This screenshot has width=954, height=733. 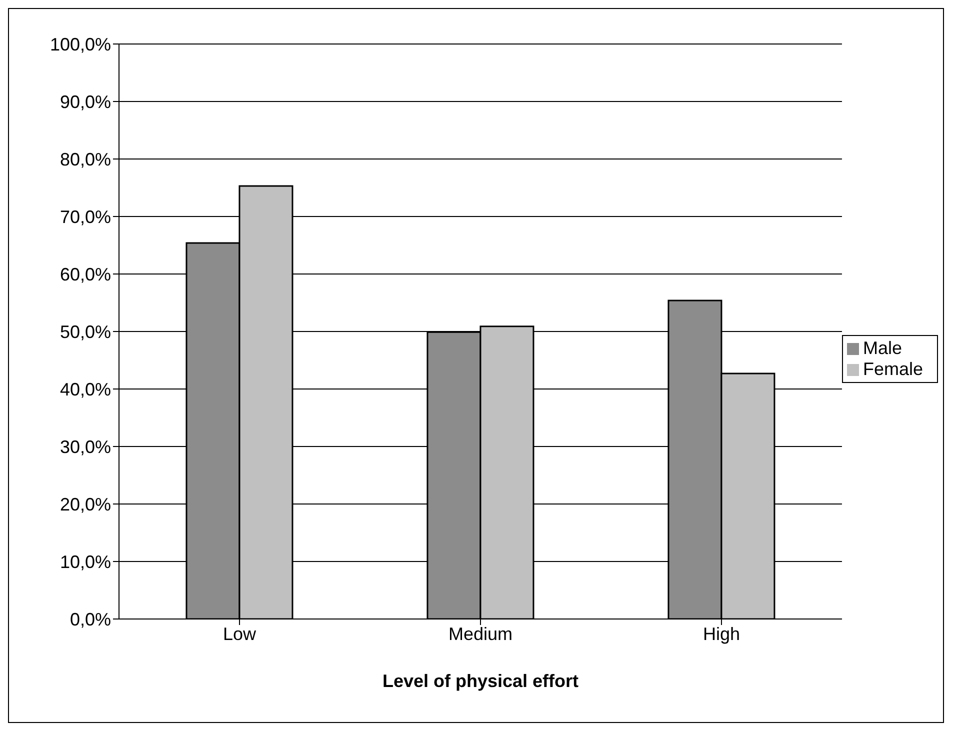 What do you see at coordinates (882, 348) in the screenshot?
I see `legend-label: Male` at bounding box center [882, 348].